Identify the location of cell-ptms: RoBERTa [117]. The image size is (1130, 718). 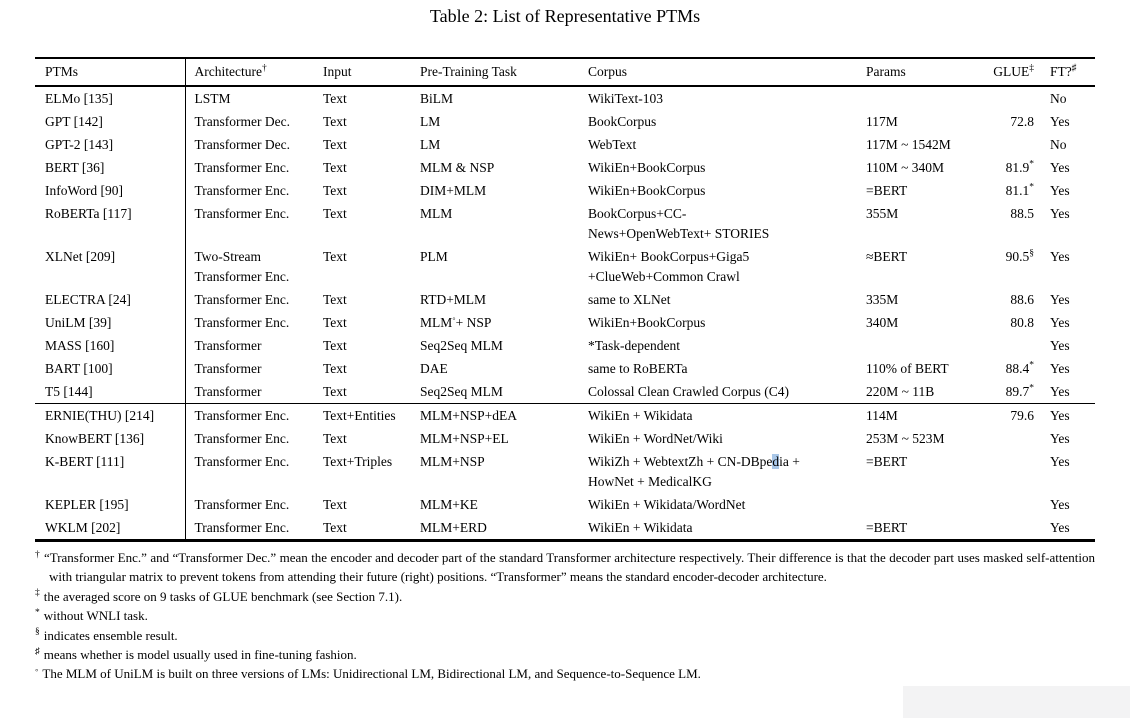
(110, 223).